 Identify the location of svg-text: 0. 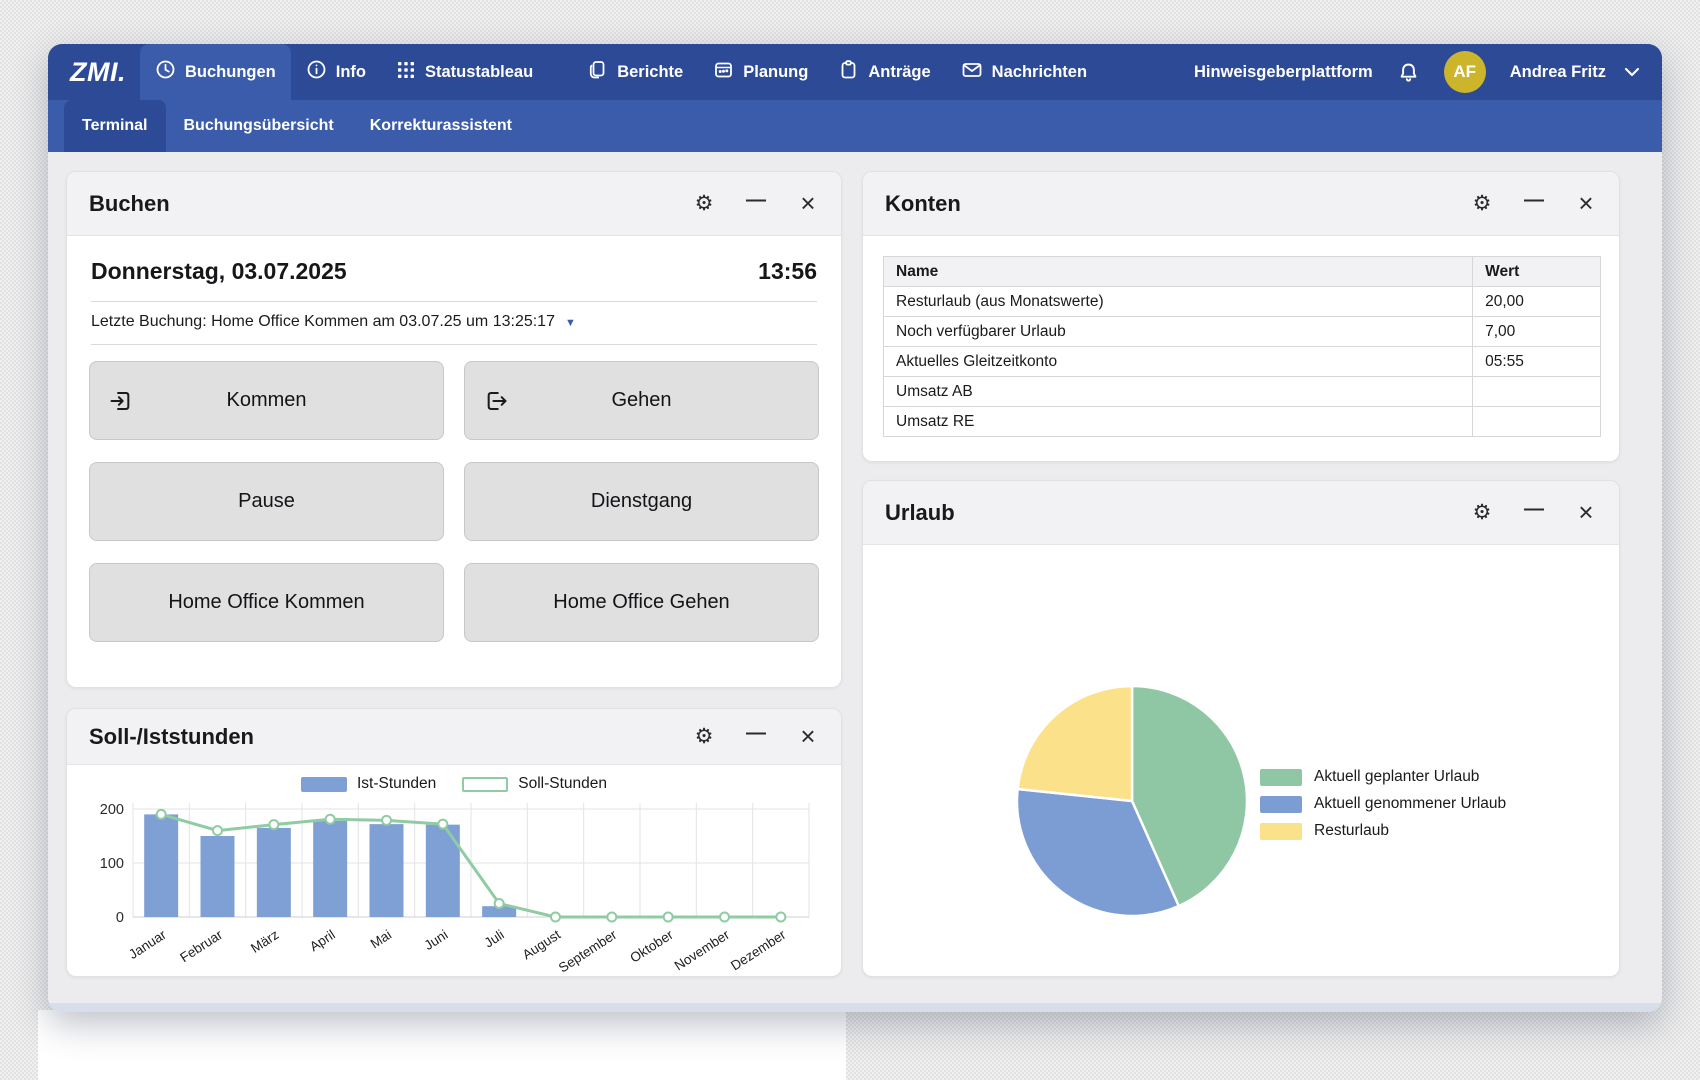
(120, 918).